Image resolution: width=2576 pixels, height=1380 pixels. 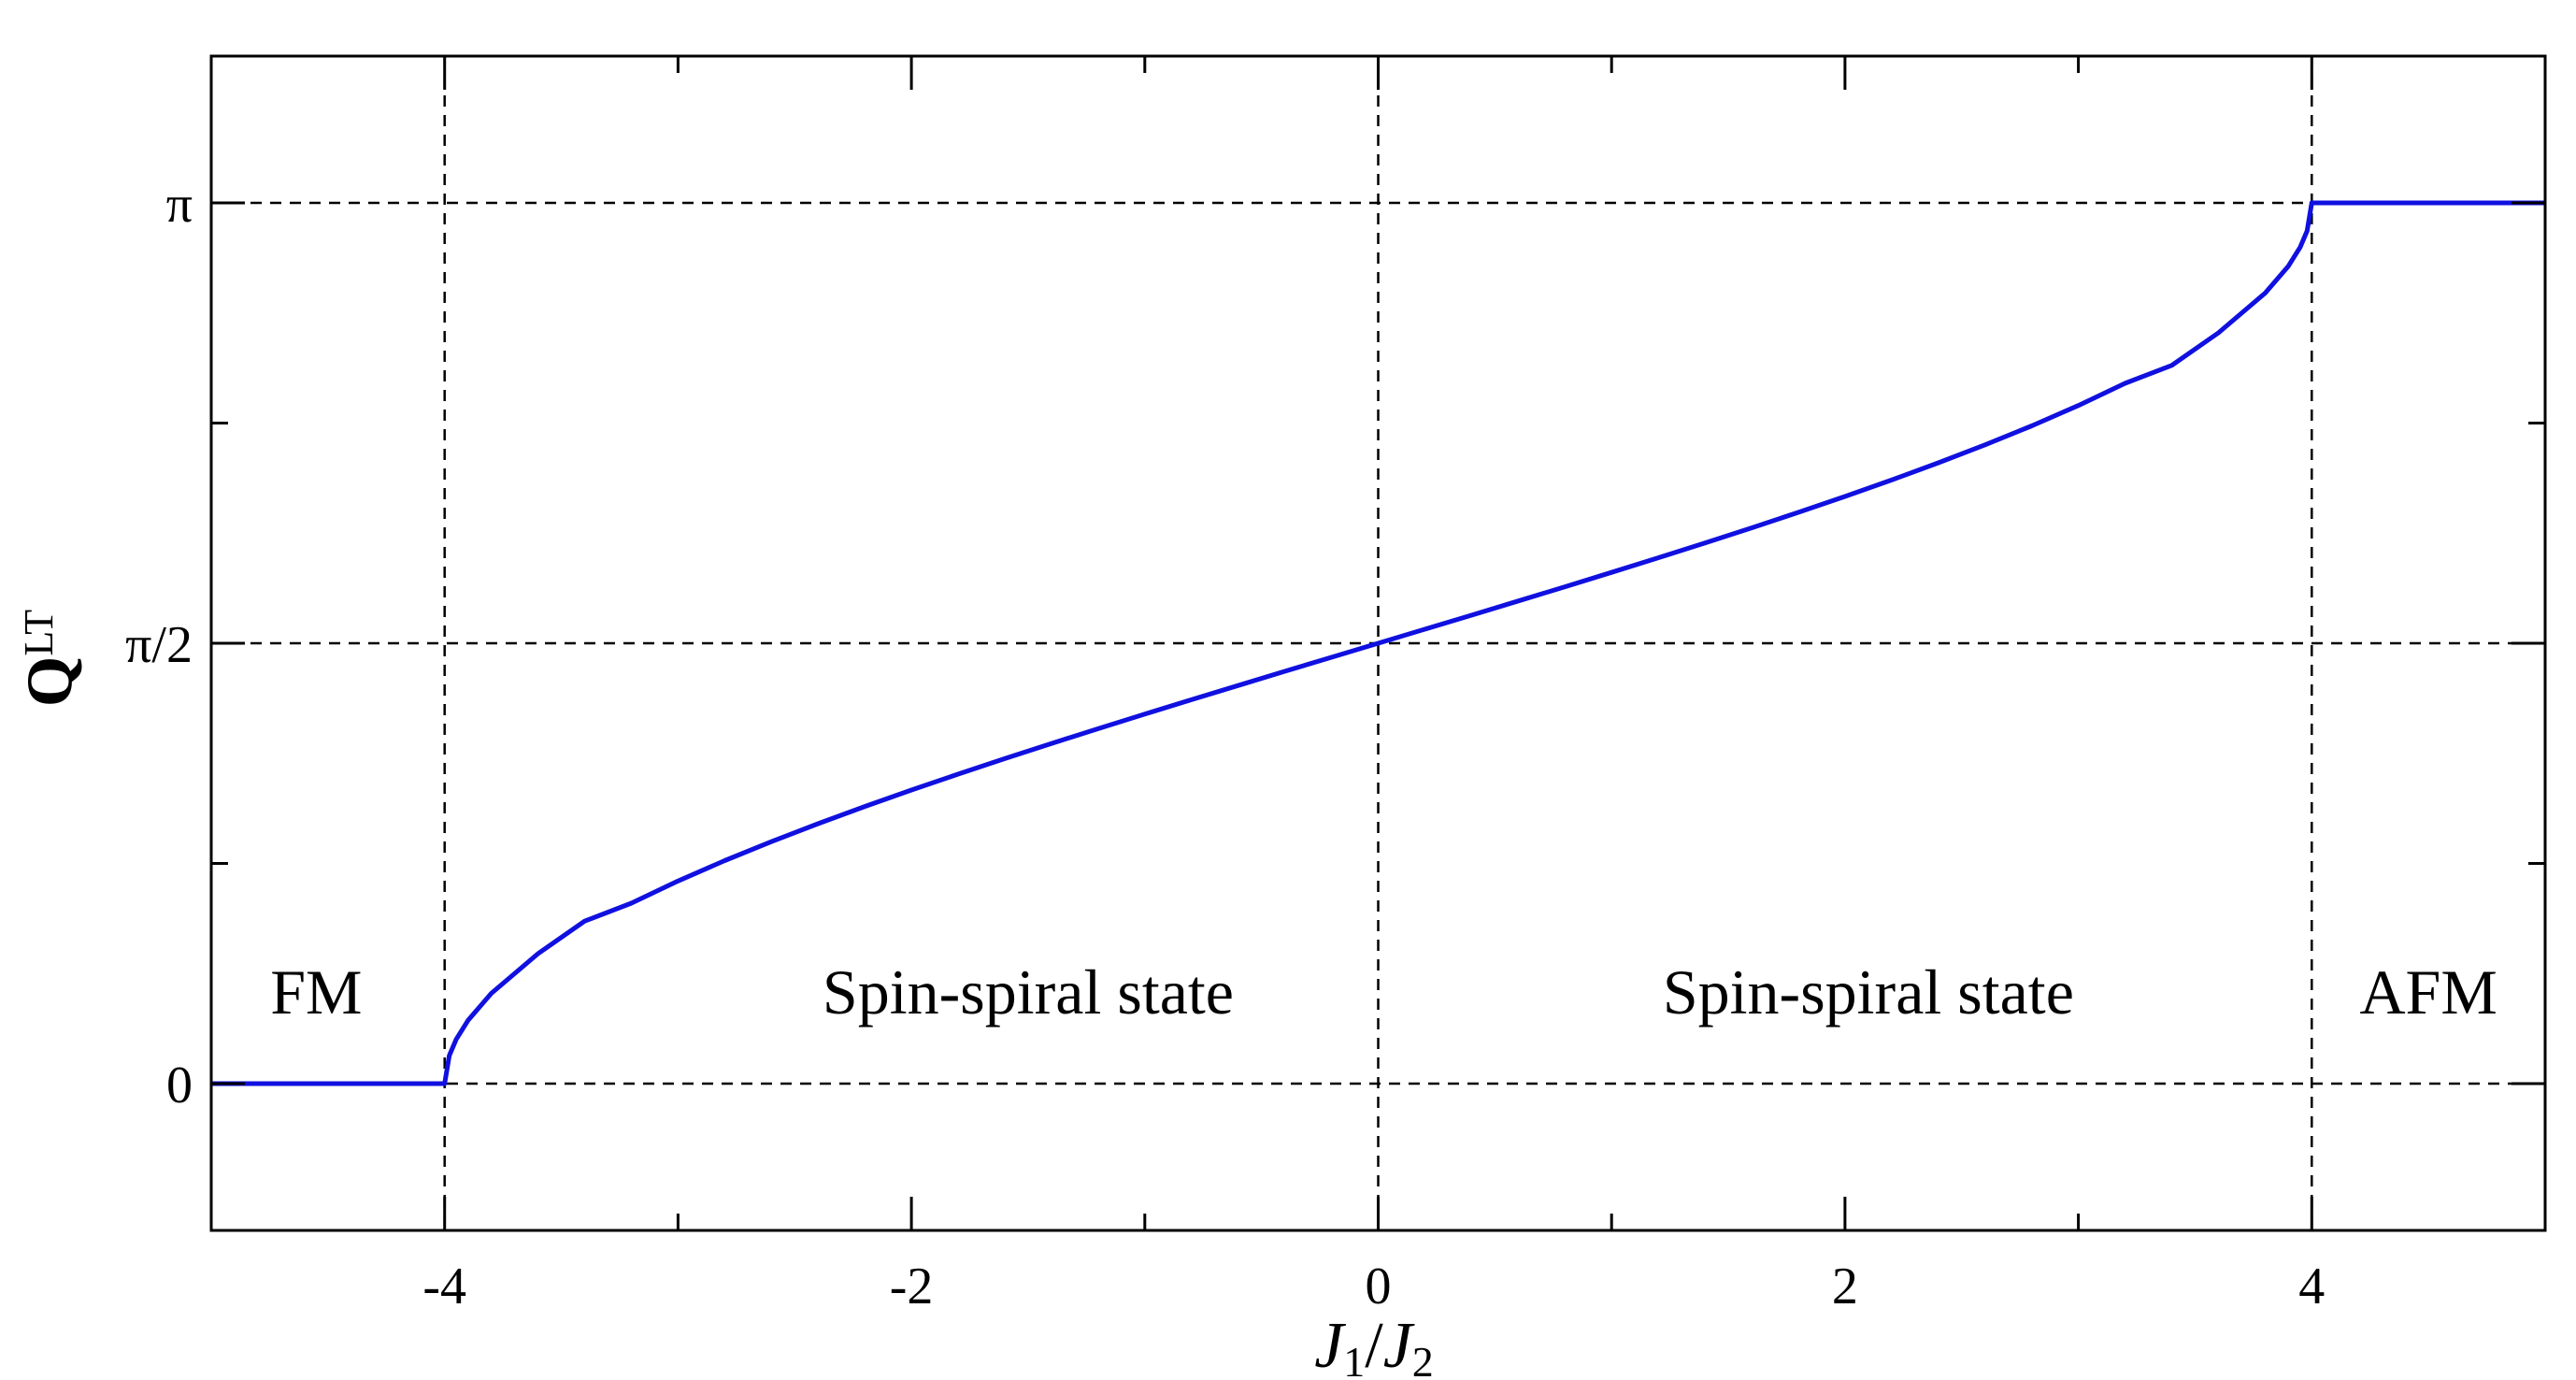 What do you see at coordinates (1845, 1286) in the screenshot?
I see `x-tick-label-3: 2` at bounding box center [1845, 1286].